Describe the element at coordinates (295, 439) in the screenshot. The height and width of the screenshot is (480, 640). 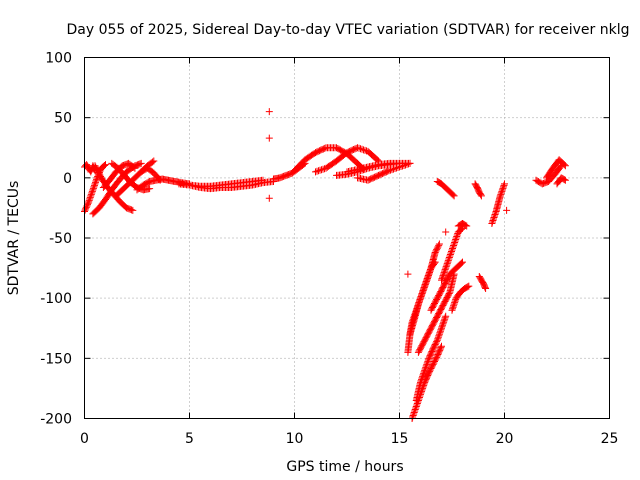
I see `x-tick-label: 10` at that location.